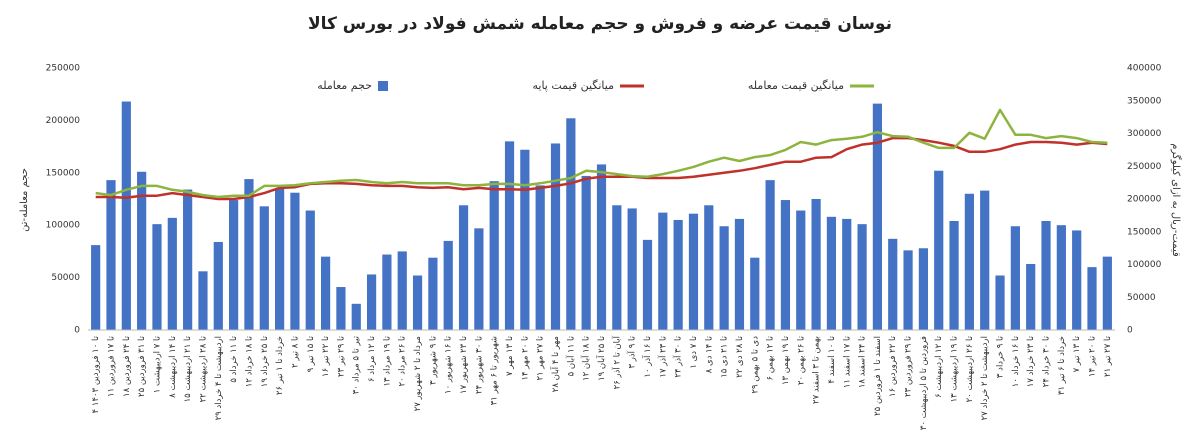 This screenshot has width=1200, height=439. I want to click on x-tick-label: ۲۸ مهر تا ۴ آبان, so click(555, 364).